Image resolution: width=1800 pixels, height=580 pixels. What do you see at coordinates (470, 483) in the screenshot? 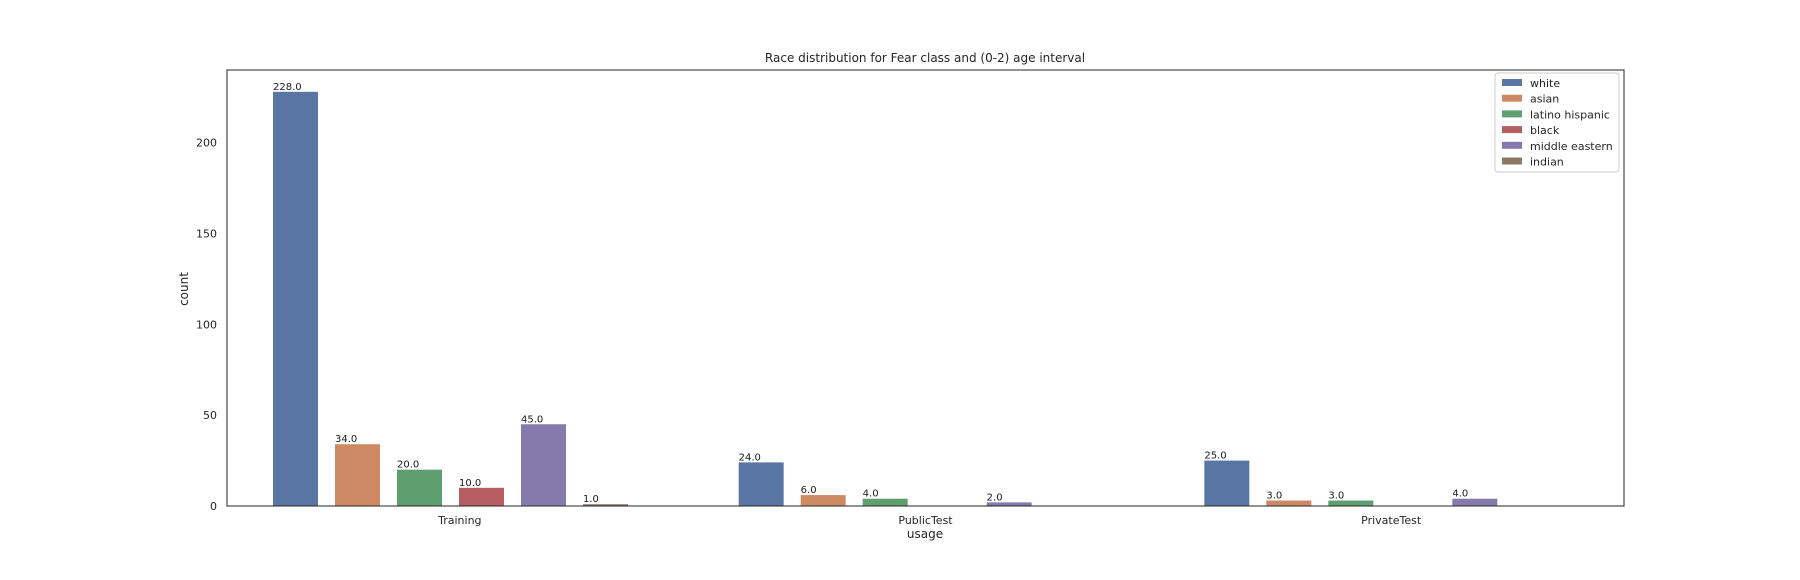
I see `bar-value-label: 10.0` at bounding box center [470, 483].